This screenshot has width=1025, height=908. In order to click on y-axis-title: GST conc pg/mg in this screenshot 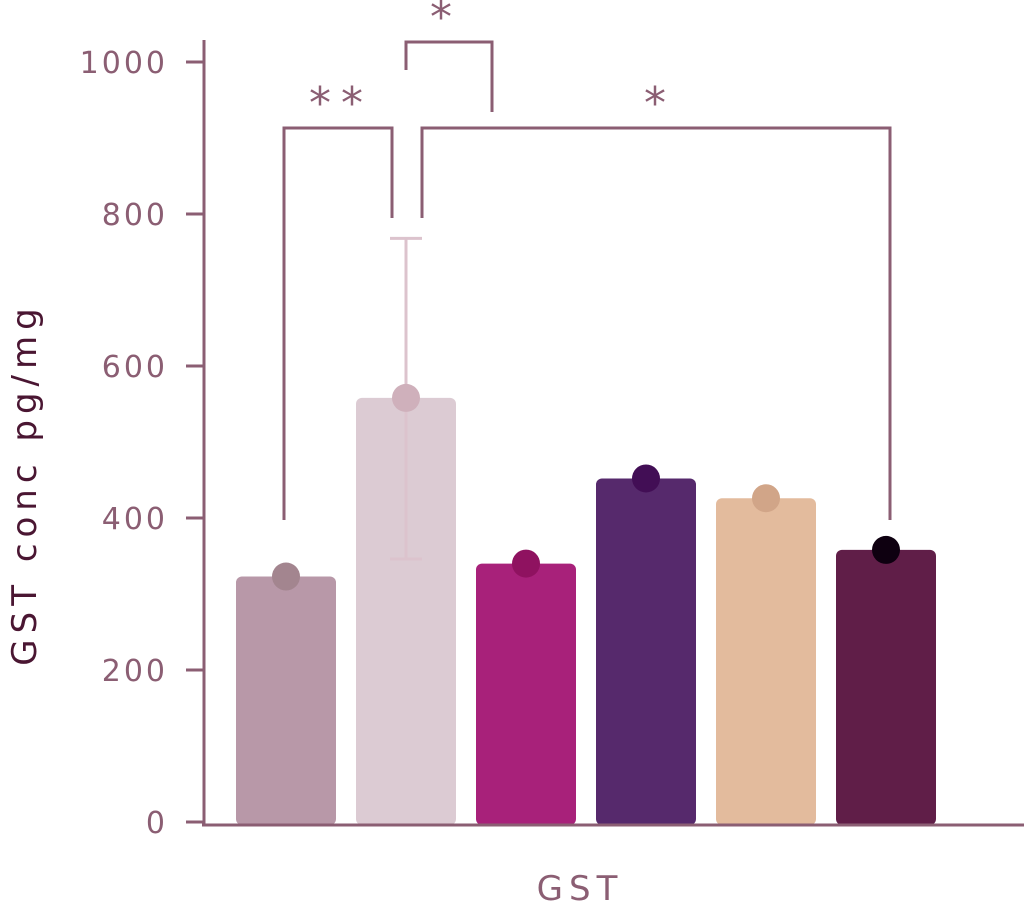, I will do `click(25, 483)`.